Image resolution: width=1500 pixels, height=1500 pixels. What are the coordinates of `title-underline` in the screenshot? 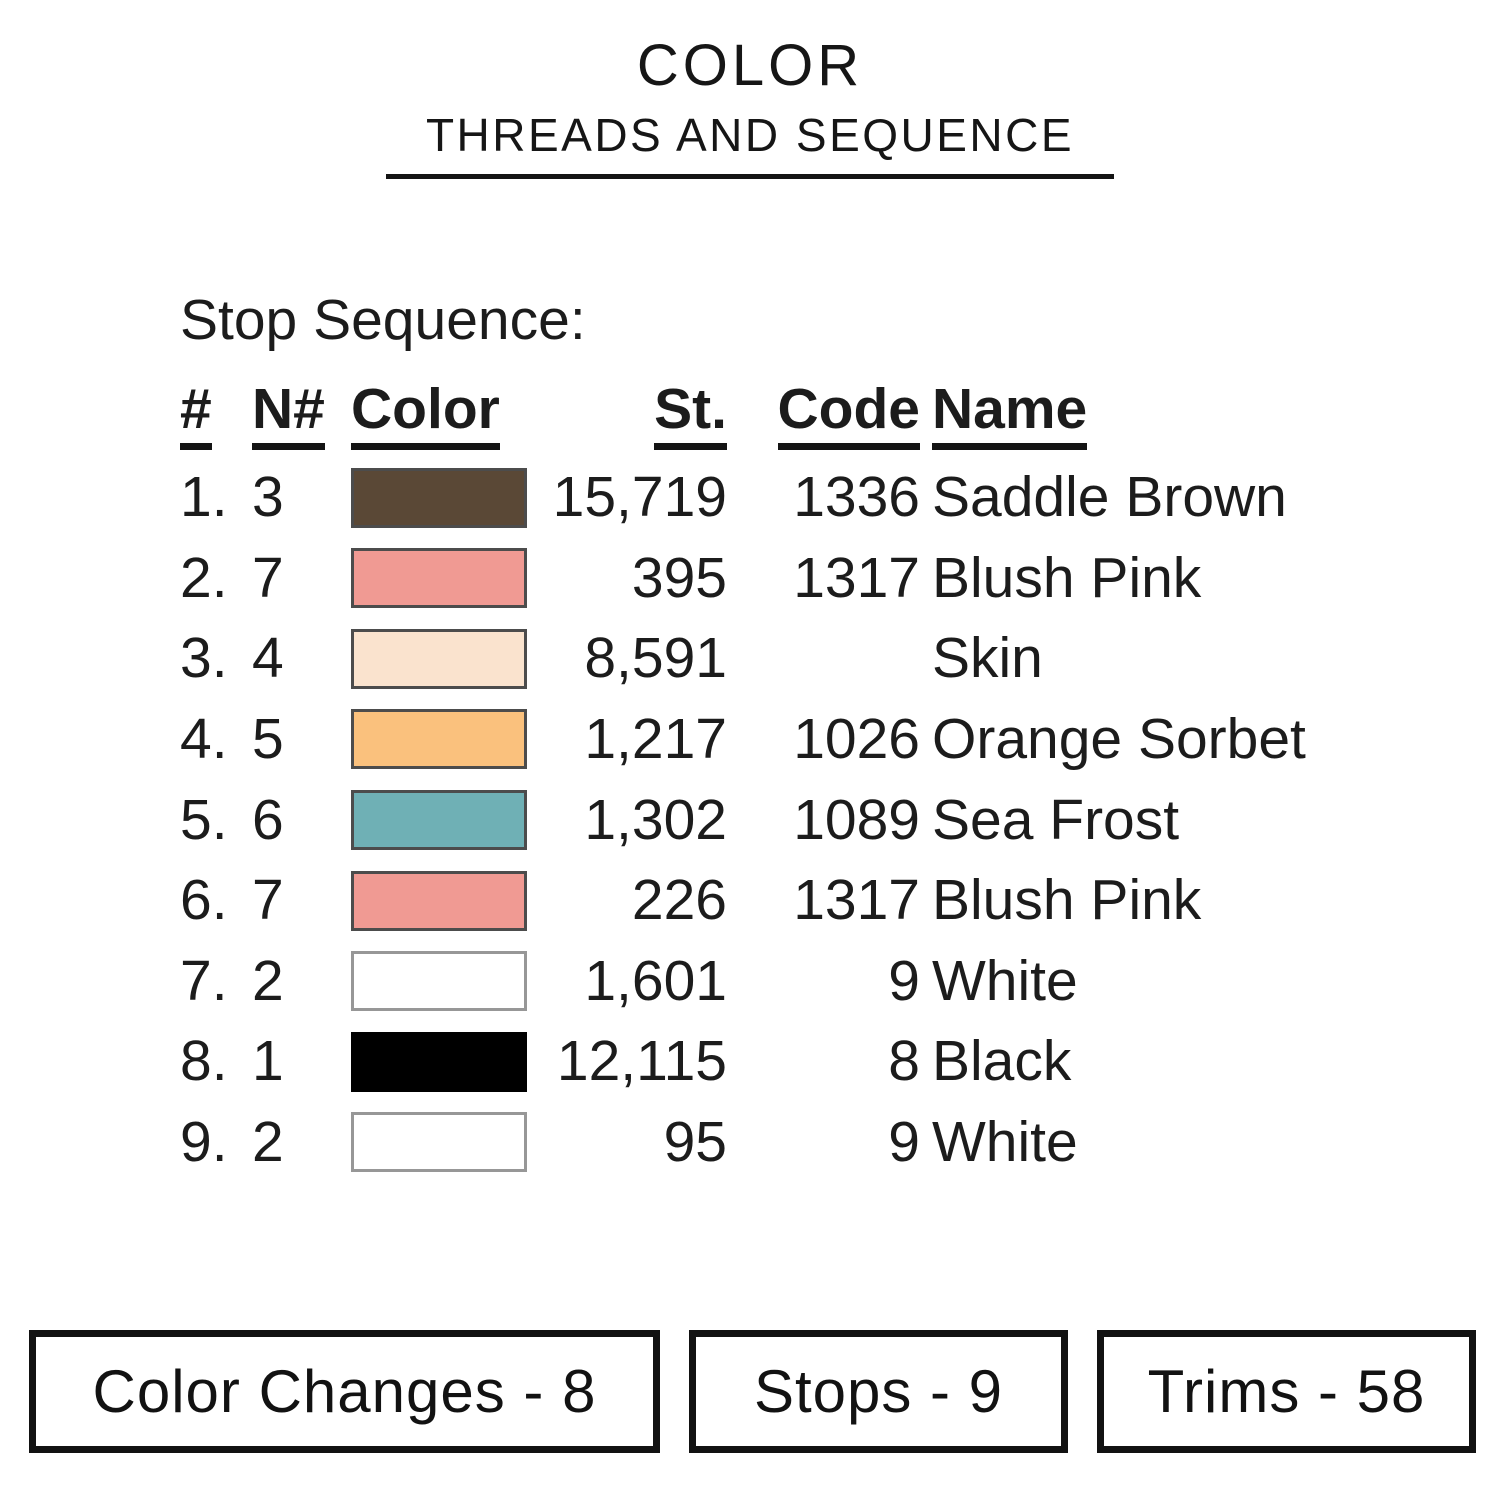 It's located at (750, 177).